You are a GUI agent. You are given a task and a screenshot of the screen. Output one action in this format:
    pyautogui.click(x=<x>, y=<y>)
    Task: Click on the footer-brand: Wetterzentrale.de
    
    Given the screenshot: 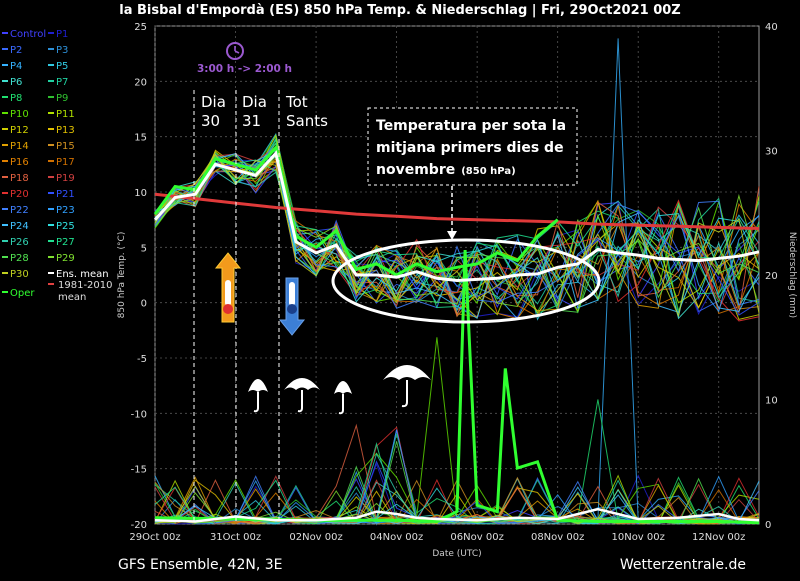 What is the action you would take?
    pyautogui.click(x=683, y=565)
    